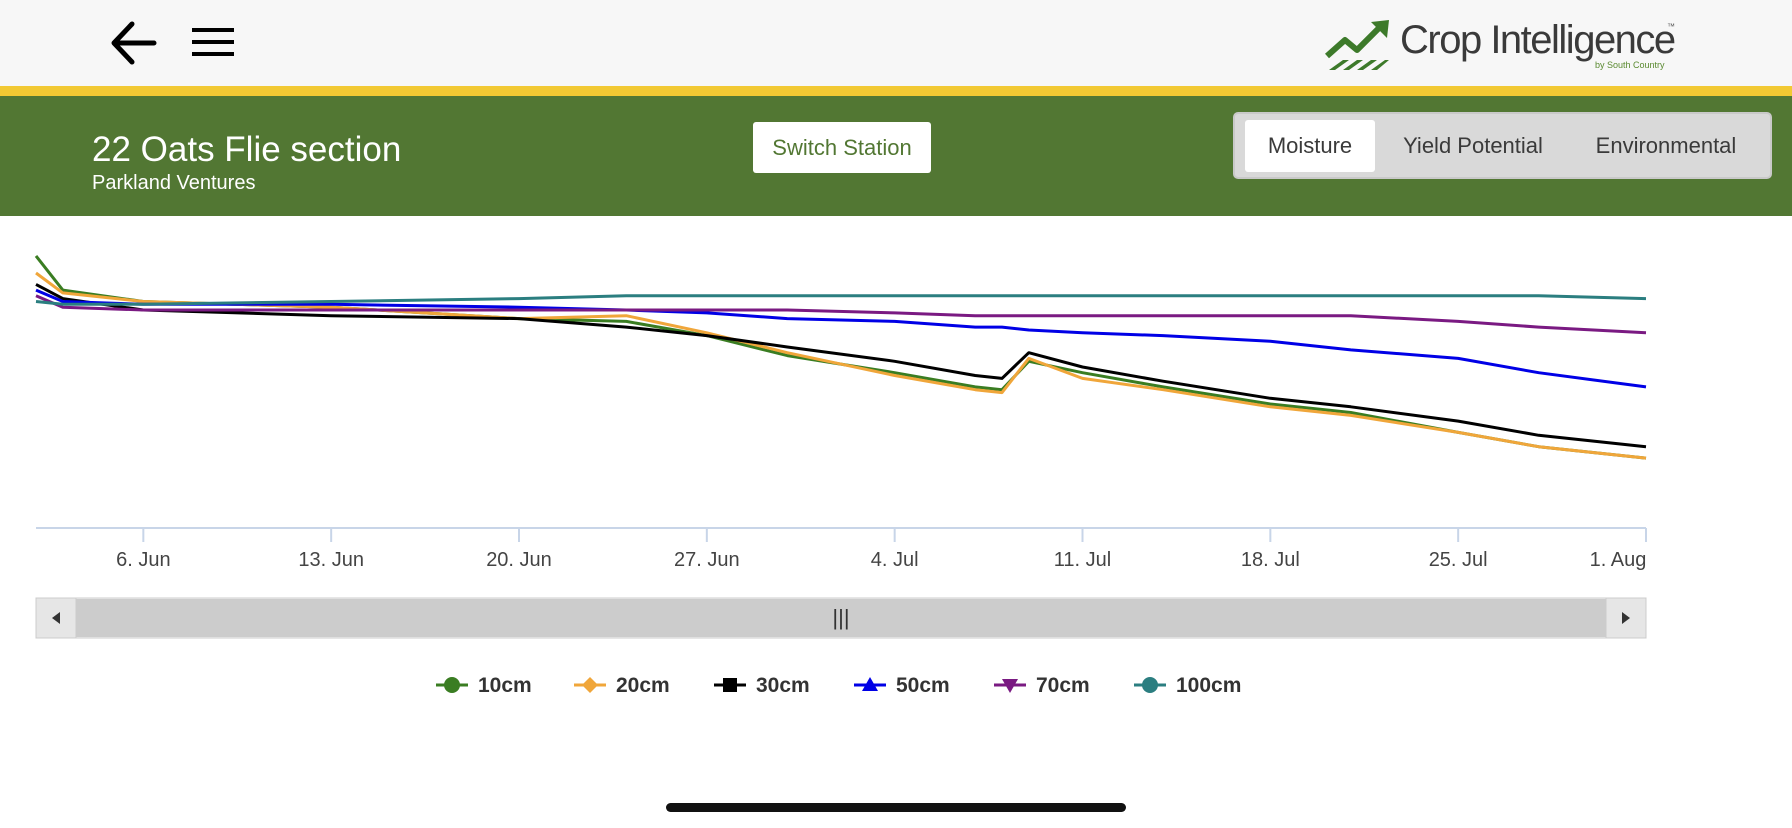 This screenshot has width=1792, height=828. Describe the element at coordinates (896, 91) in the screenshot. I see `accent-stripe` at that location.